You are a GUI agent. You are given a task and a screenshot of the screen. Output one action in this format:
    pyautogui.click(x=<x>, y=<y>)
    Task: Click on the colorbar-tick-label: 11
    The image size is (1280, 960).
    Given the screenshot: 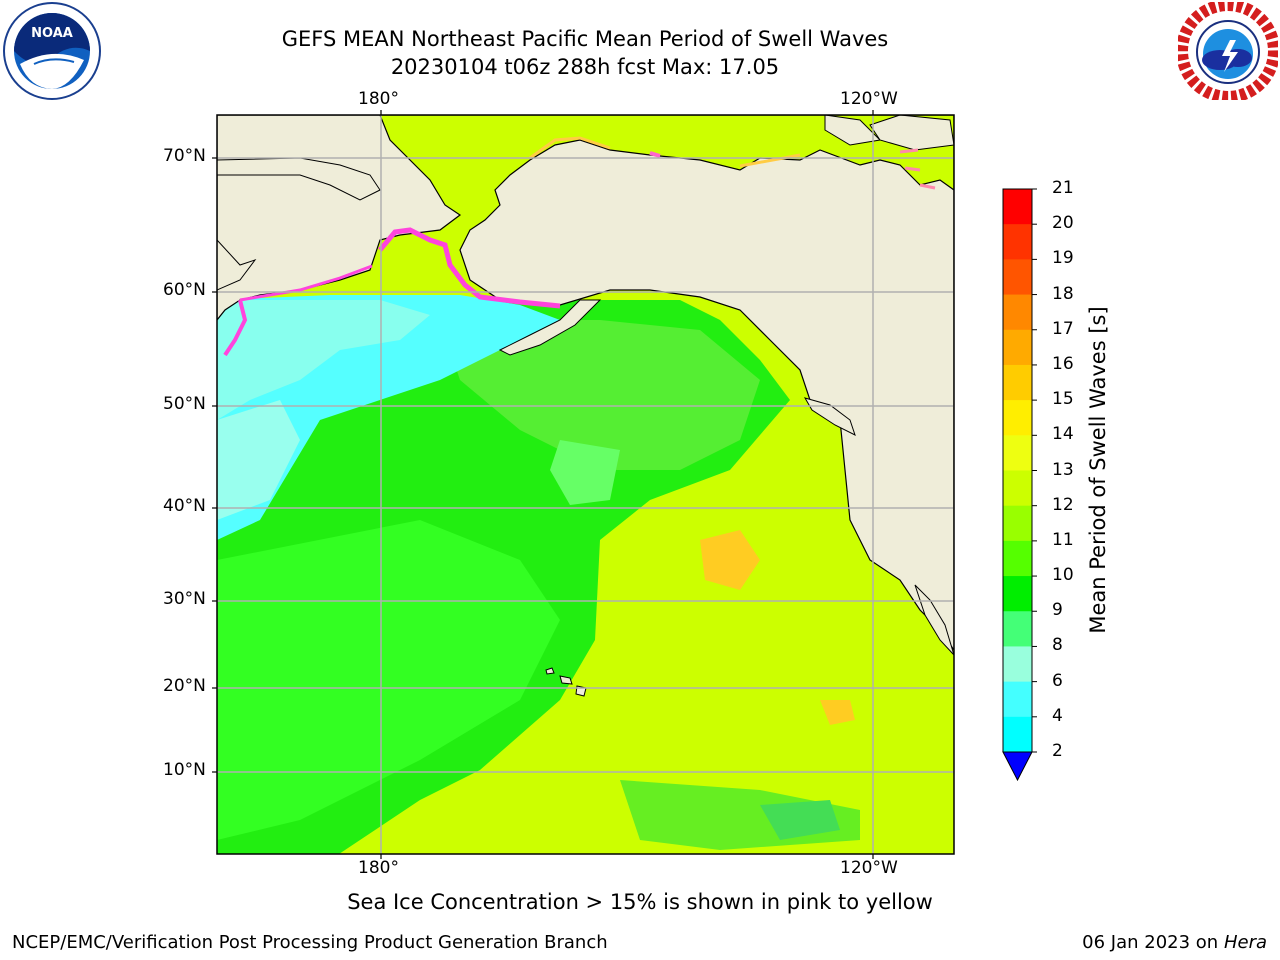 What is the action you would take?
    pyautogui.click(x=1063, y=539)
    